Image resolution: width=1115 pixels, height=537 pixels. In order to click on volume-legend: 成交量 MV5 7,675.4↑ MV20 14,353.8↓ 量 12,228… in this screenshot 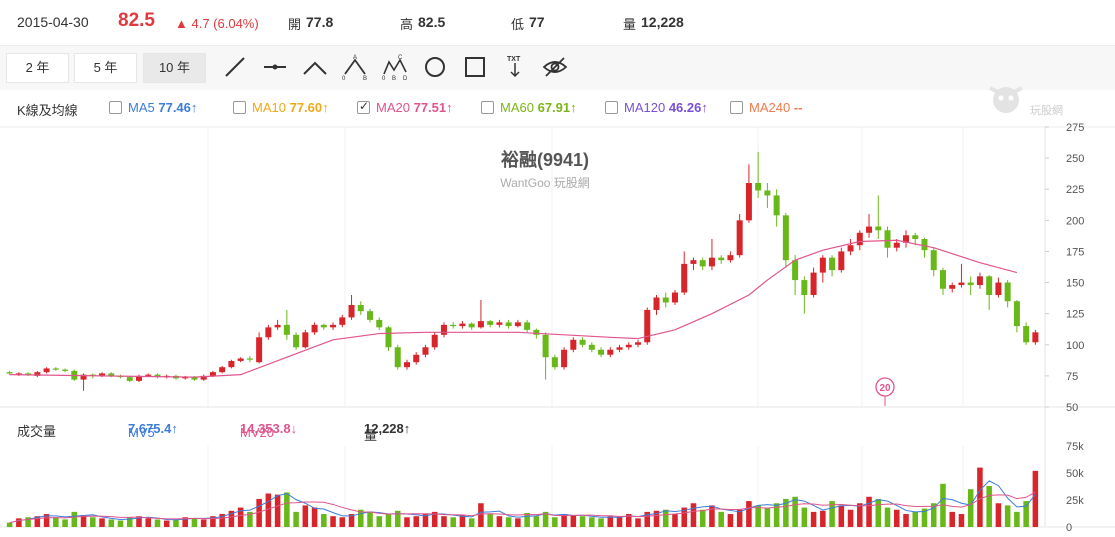, I will do `click(557, 430)`.